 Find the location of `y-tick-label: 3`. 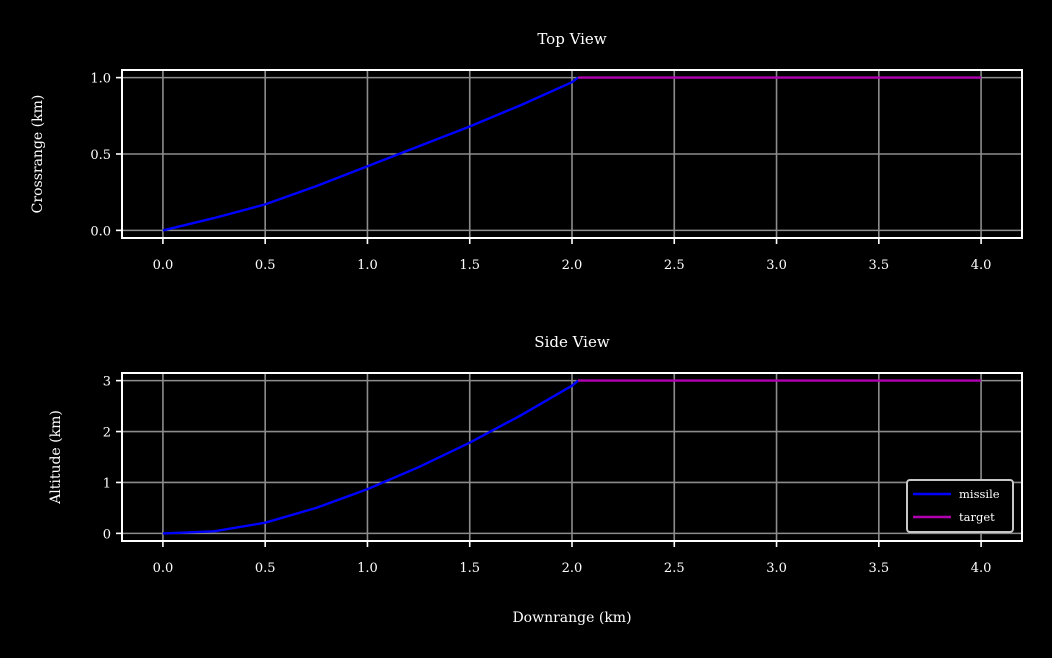

y-tick-label: 3 is located at coordinates (107, 382).